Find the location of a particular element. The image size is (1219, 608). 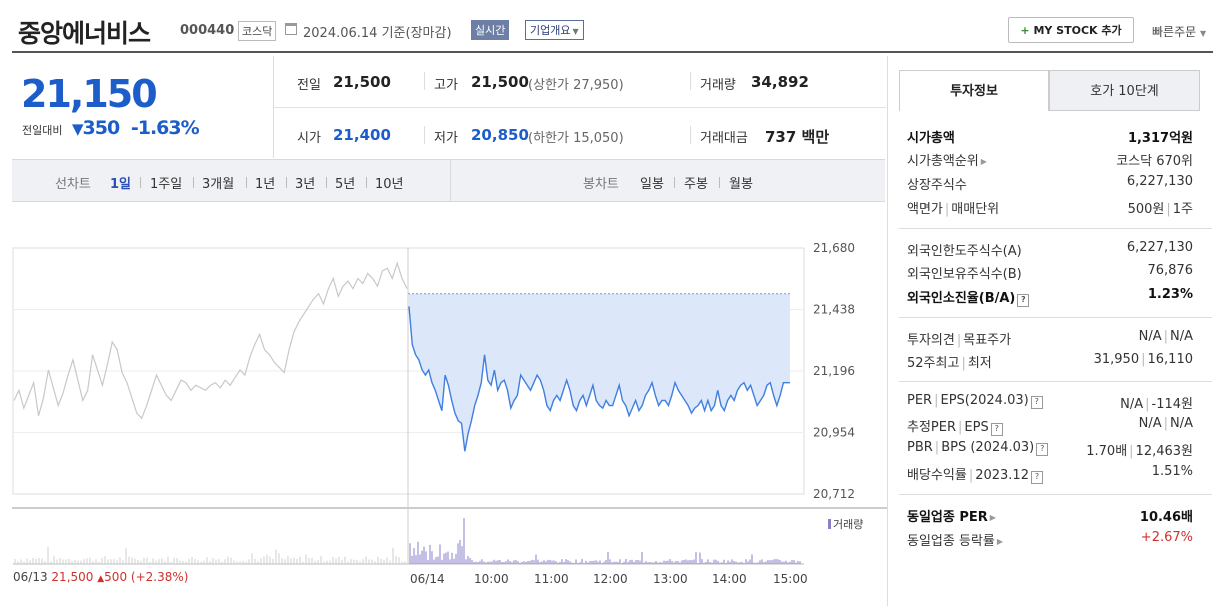

y-tick-label: 21,196 is located at coordinates (834, 371).